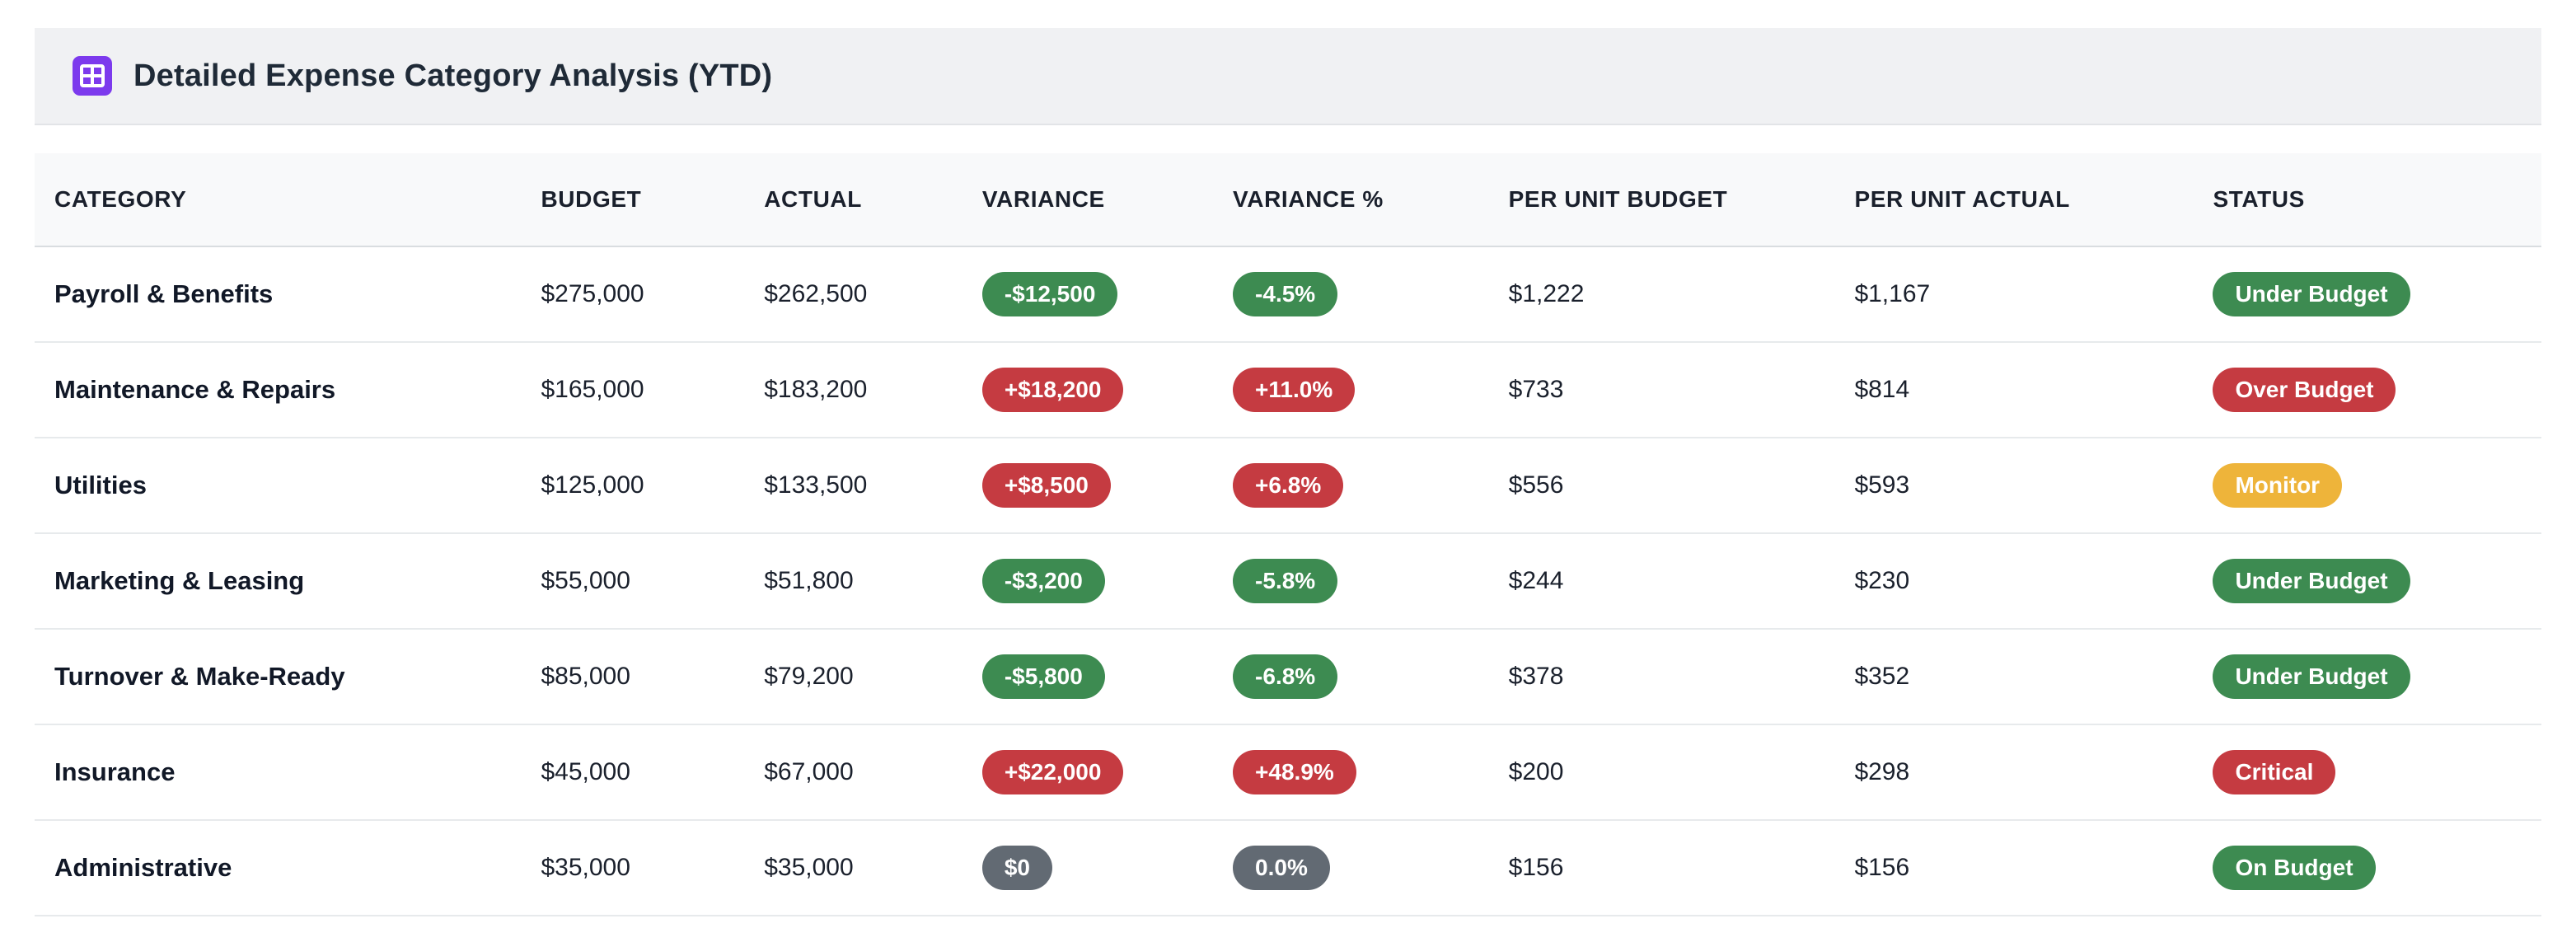 The image size is (2576, 928). Describe the element at coordinates (288, 390) in the screenshot. I see `category-cell: Maintenance & Repairs` at that location.